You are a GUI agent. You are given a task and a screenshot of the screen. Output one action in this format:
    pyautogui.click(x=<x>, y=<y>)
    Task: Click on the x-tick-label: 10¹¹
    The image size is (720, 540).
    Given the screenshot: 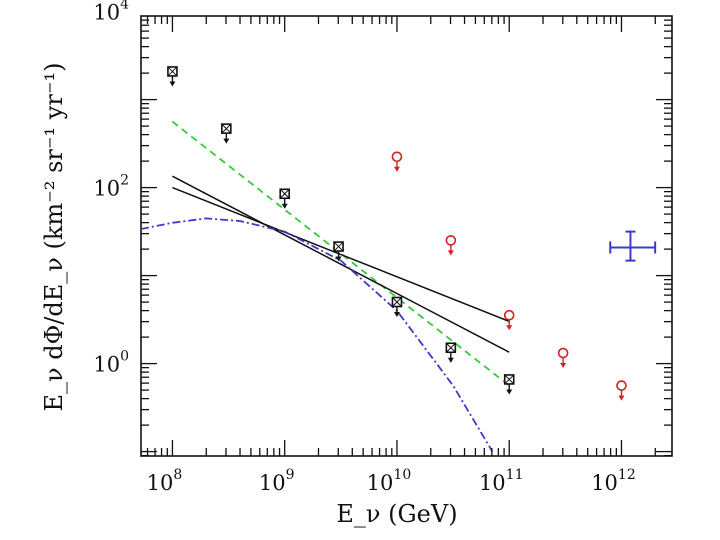 What is the action you would take?
    pyautogui.click(x=501, y=481)
    